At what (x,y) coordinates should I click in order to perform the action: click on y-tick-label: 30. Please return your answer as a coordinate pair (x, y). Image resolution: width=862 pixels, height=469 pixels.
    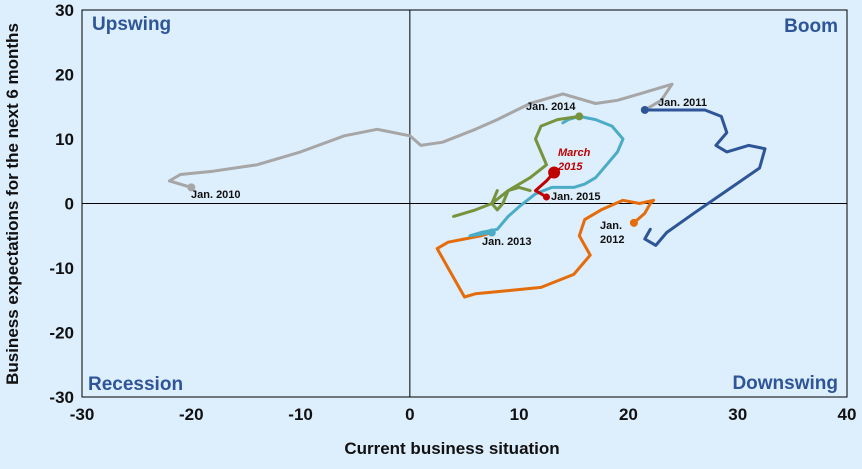
    Looking at the image, I should click on (64, 10).